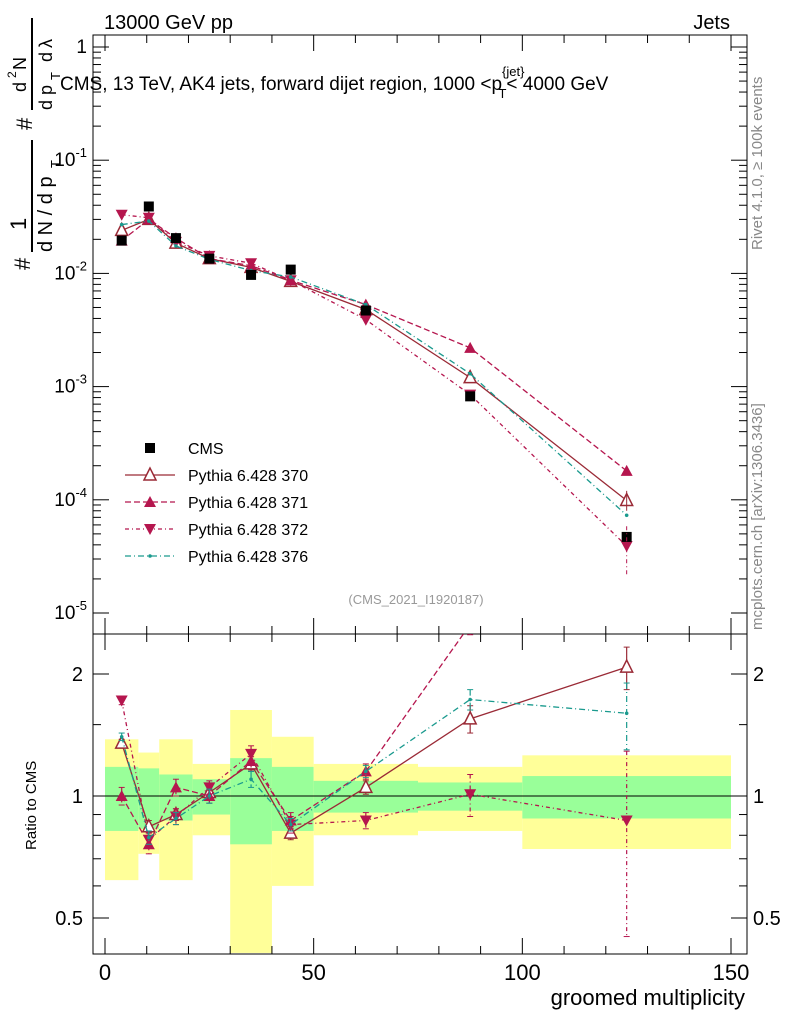 The width and height of the screenshot is (786, 1024). I want to click on mcplots-label: mcplots.cern.ch [arXiv:1306.3436], so click(757, 516).